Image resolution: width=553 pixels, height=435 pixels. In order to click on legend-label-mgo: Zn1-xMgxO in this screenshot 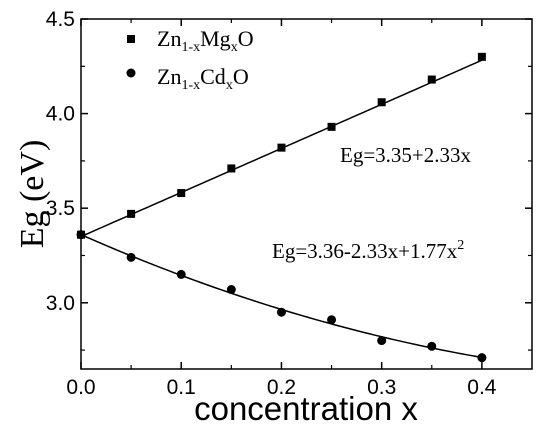, I will do `click(205, 40)`.